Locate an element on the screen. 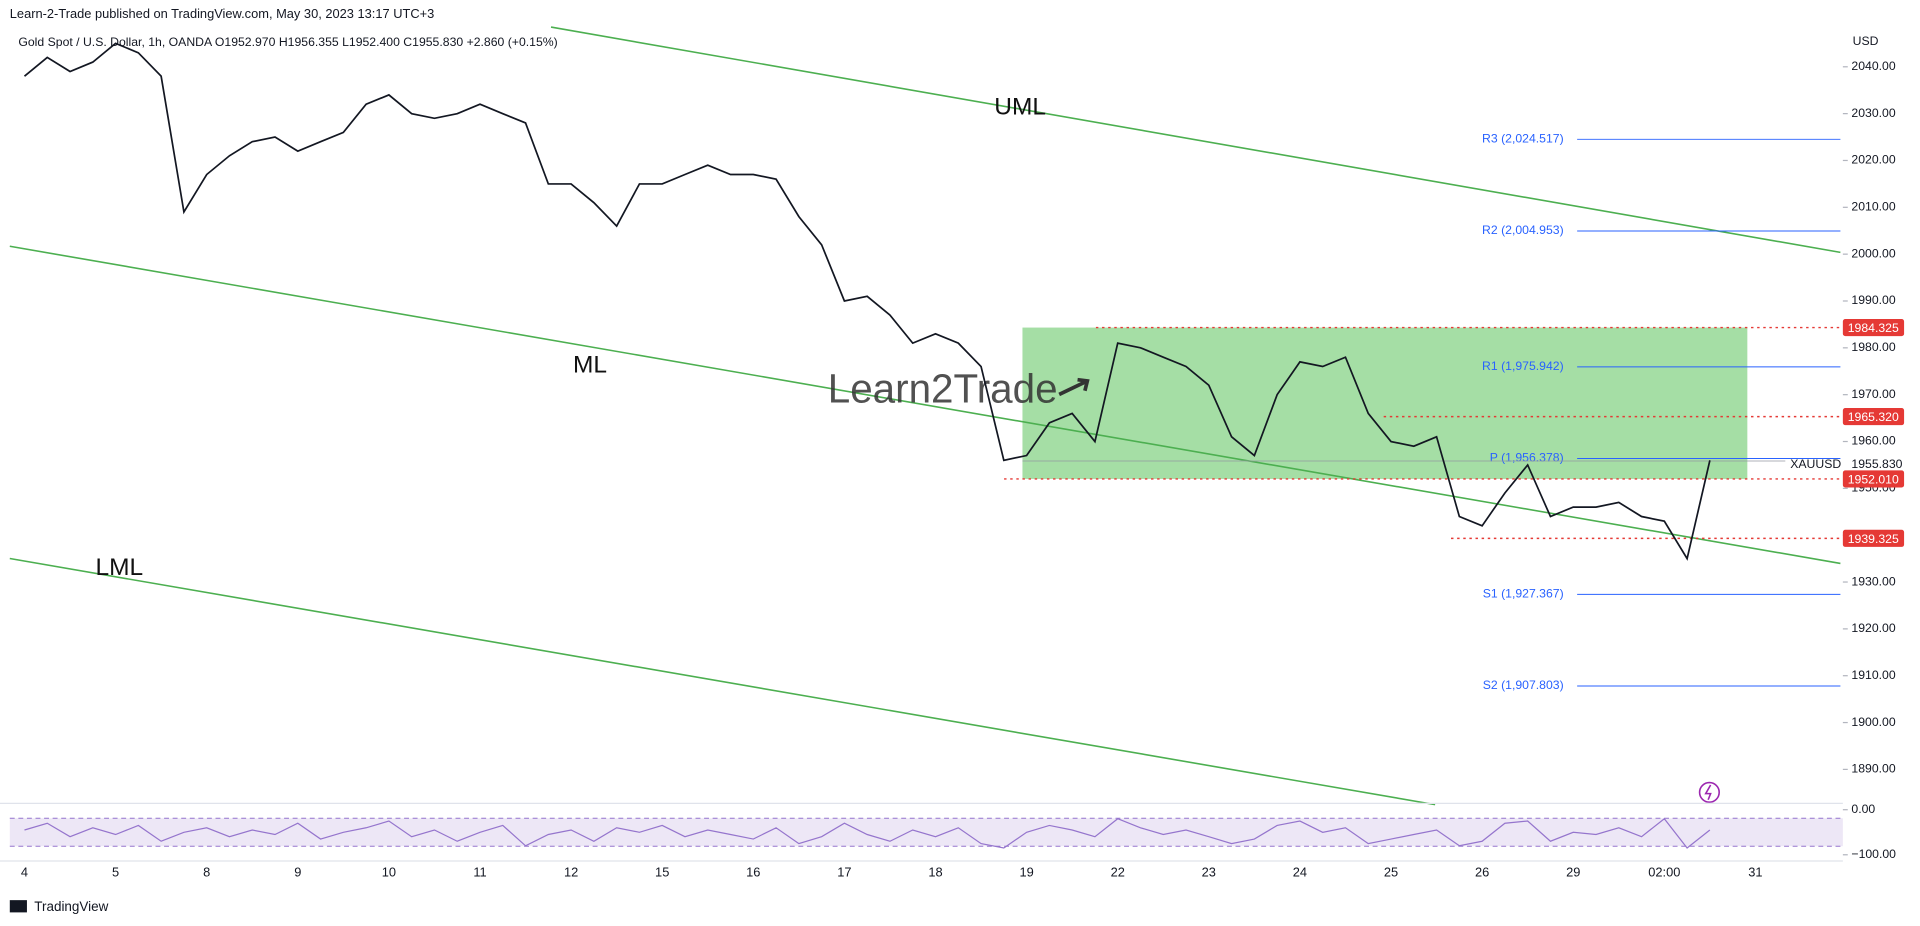  x-tick-label: 24 is located at coordinates (1300, 872).